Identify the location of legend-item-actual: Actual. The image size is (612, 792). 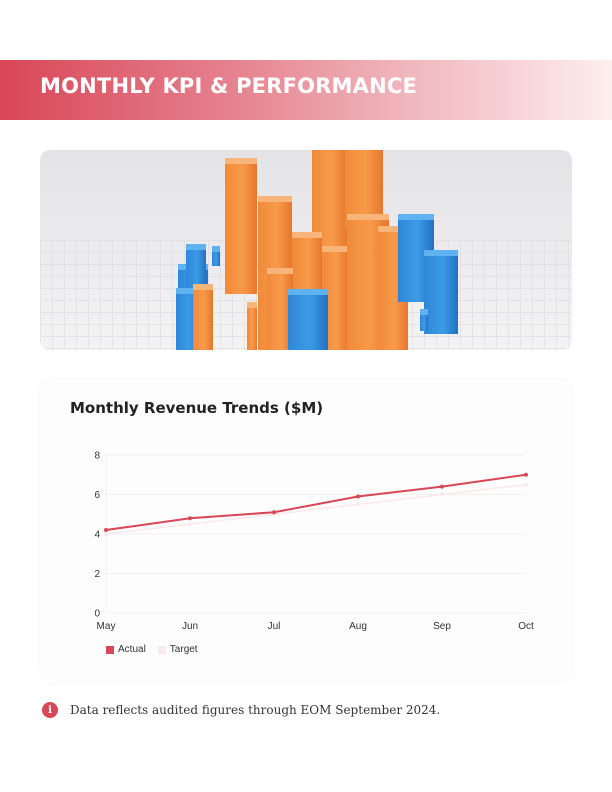
(126, 649).